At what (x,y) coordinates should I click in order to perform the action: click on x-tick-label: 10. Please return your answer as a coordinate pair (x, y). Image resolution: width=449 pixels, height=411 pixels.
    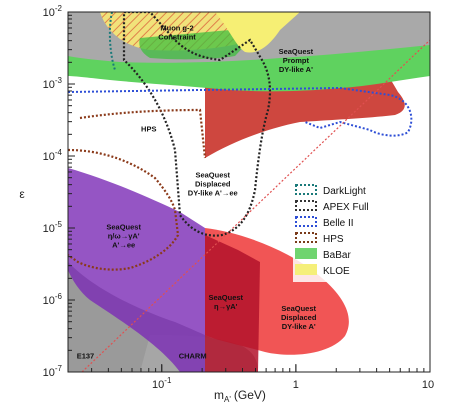
    Looking at the image, I should click on (428, 385).